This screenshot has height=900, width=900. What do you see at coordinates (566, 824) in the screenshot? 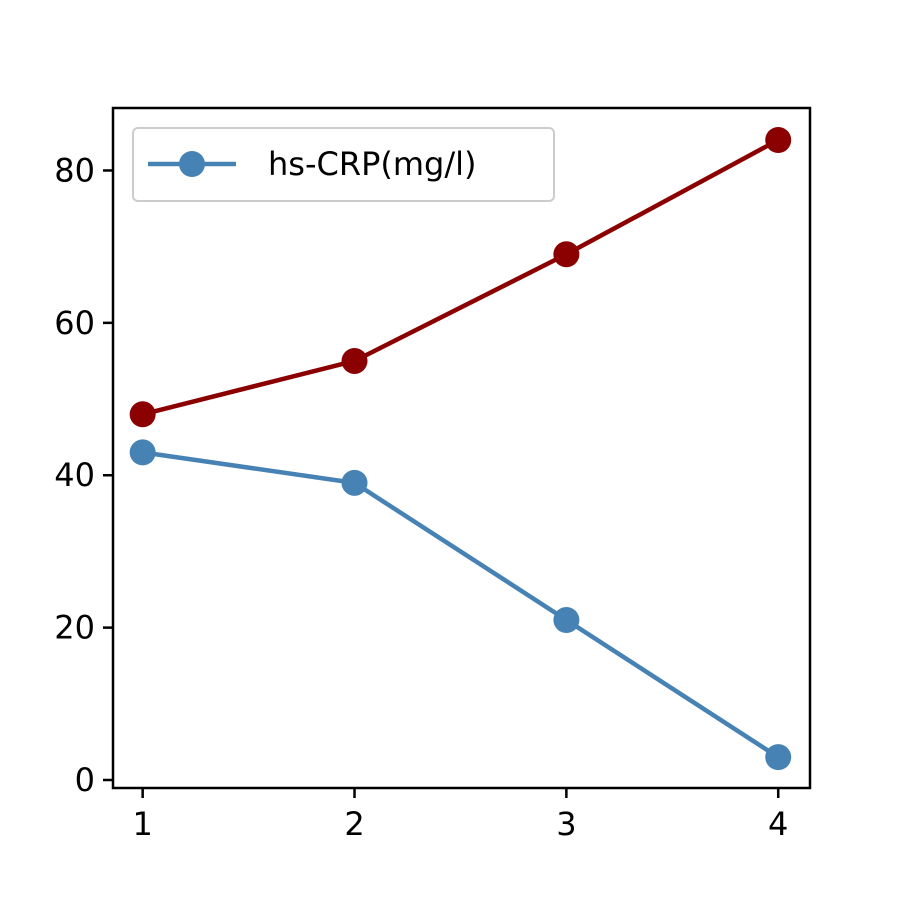
I see `x-tick-label: 3` at bounding box center [566, 824].